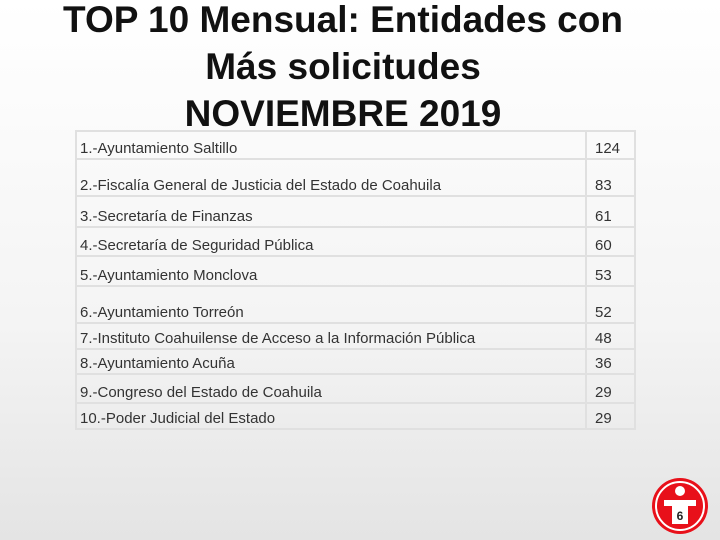 The width and height of the screenshot is (720, 540). What do you see at coordinates (331, 271) in the screenshot?
I see `entity-cell: 5.-Ayuntamiento Monclova` at bounding box center [331, 271].